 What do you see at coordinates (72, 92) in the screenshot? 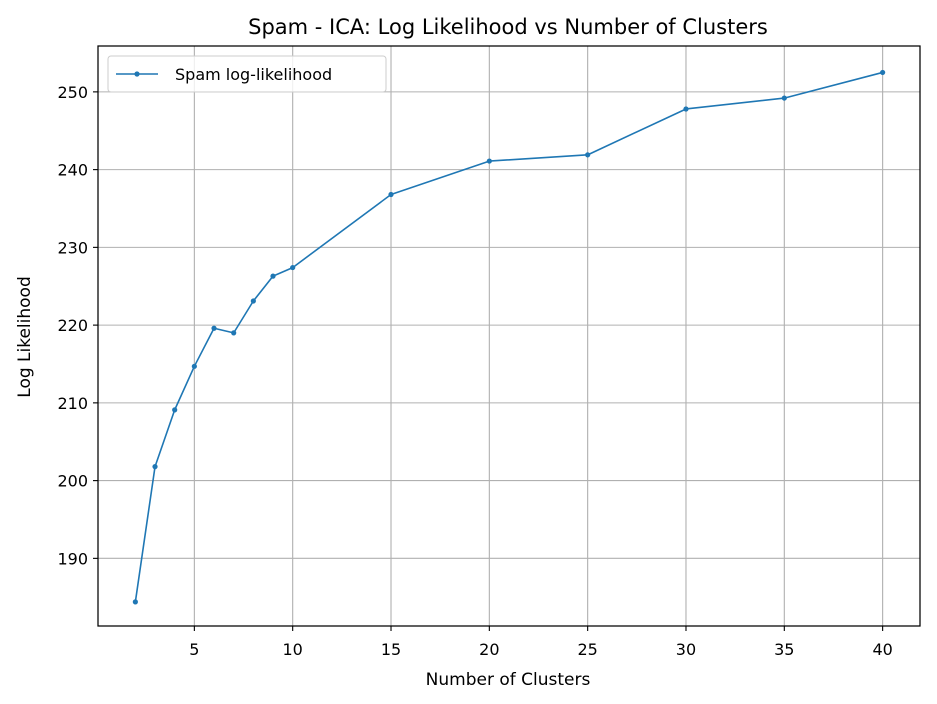
I see `y-tick-label: 250` at bounding box center [72, 92].